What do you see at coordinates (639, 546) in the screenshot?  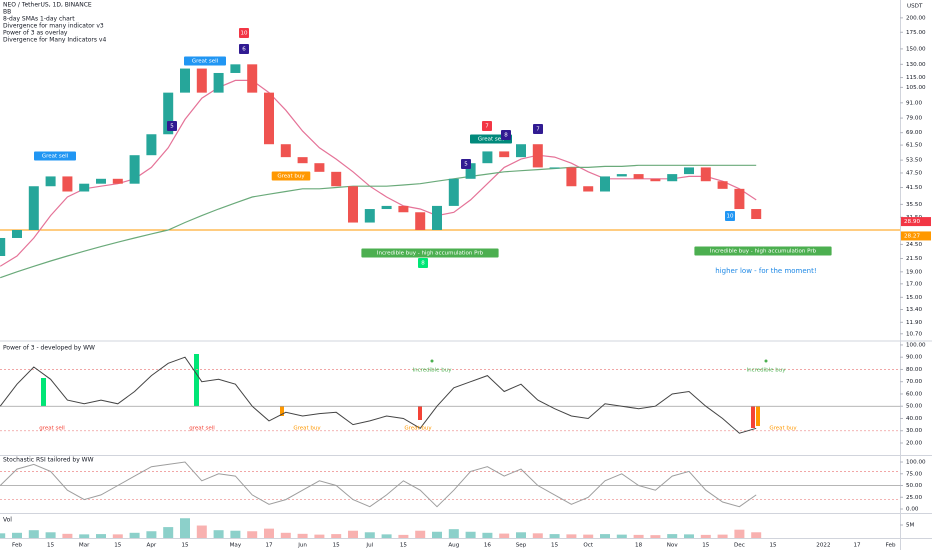 I see `x-tick-label: 18` at bounding box center [639, 546].